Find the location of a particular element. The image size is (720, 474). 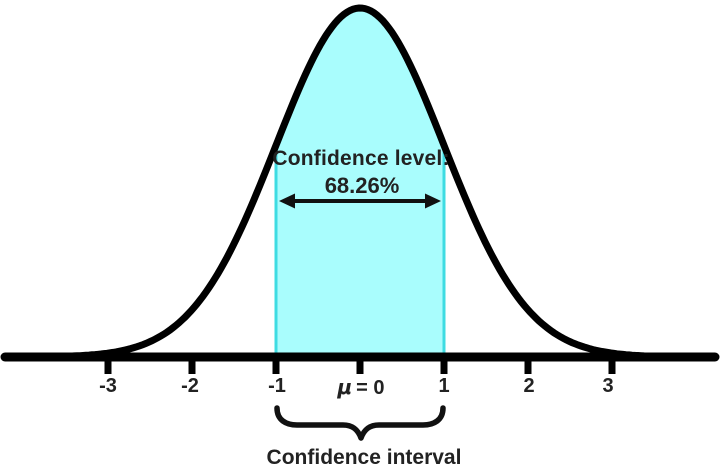

axis-tick-label-2: 2 is located at coordinates (529, 386).